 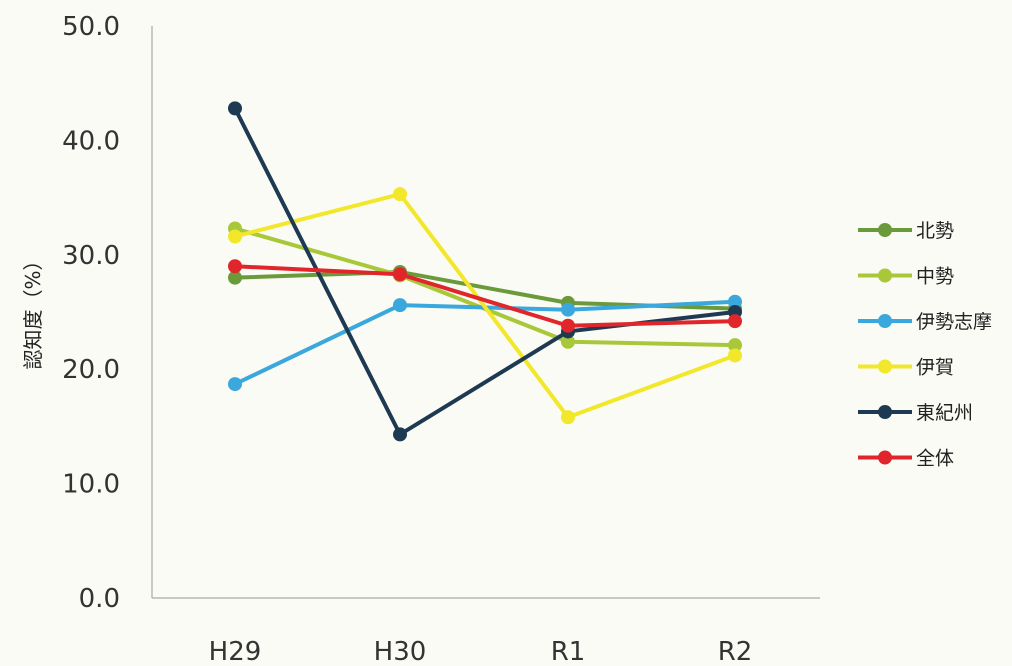 What do you see at coordinates (568, 651) in the screenshot?
I see `x-tick-label: R1` at bounding box center [568, 651].